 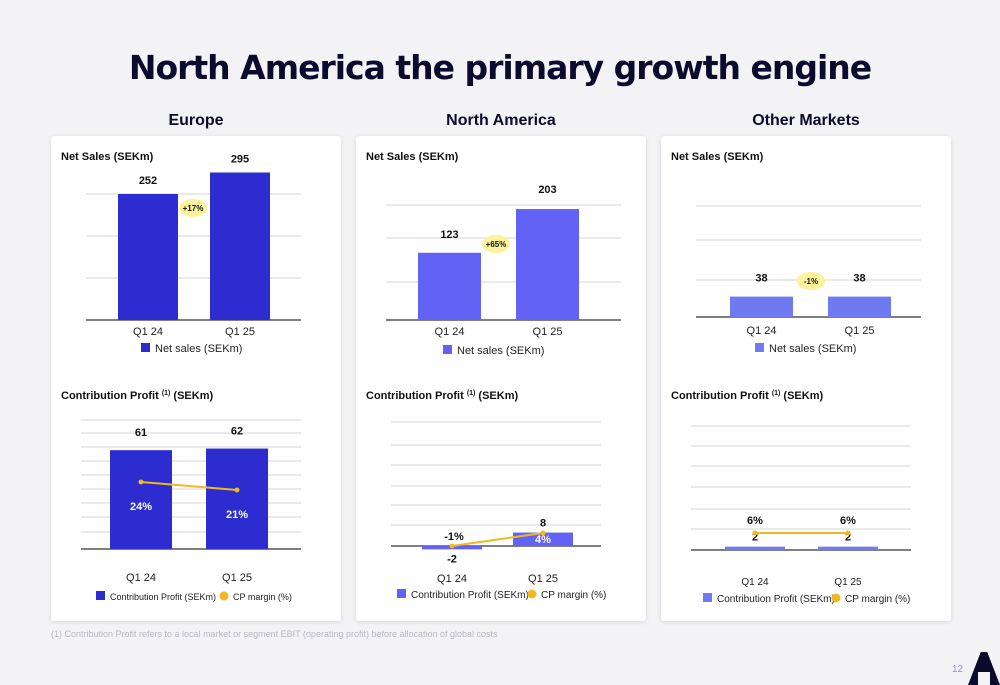 I want to click on page-title: North America the primary growth engine, so click(x=500, y=67).